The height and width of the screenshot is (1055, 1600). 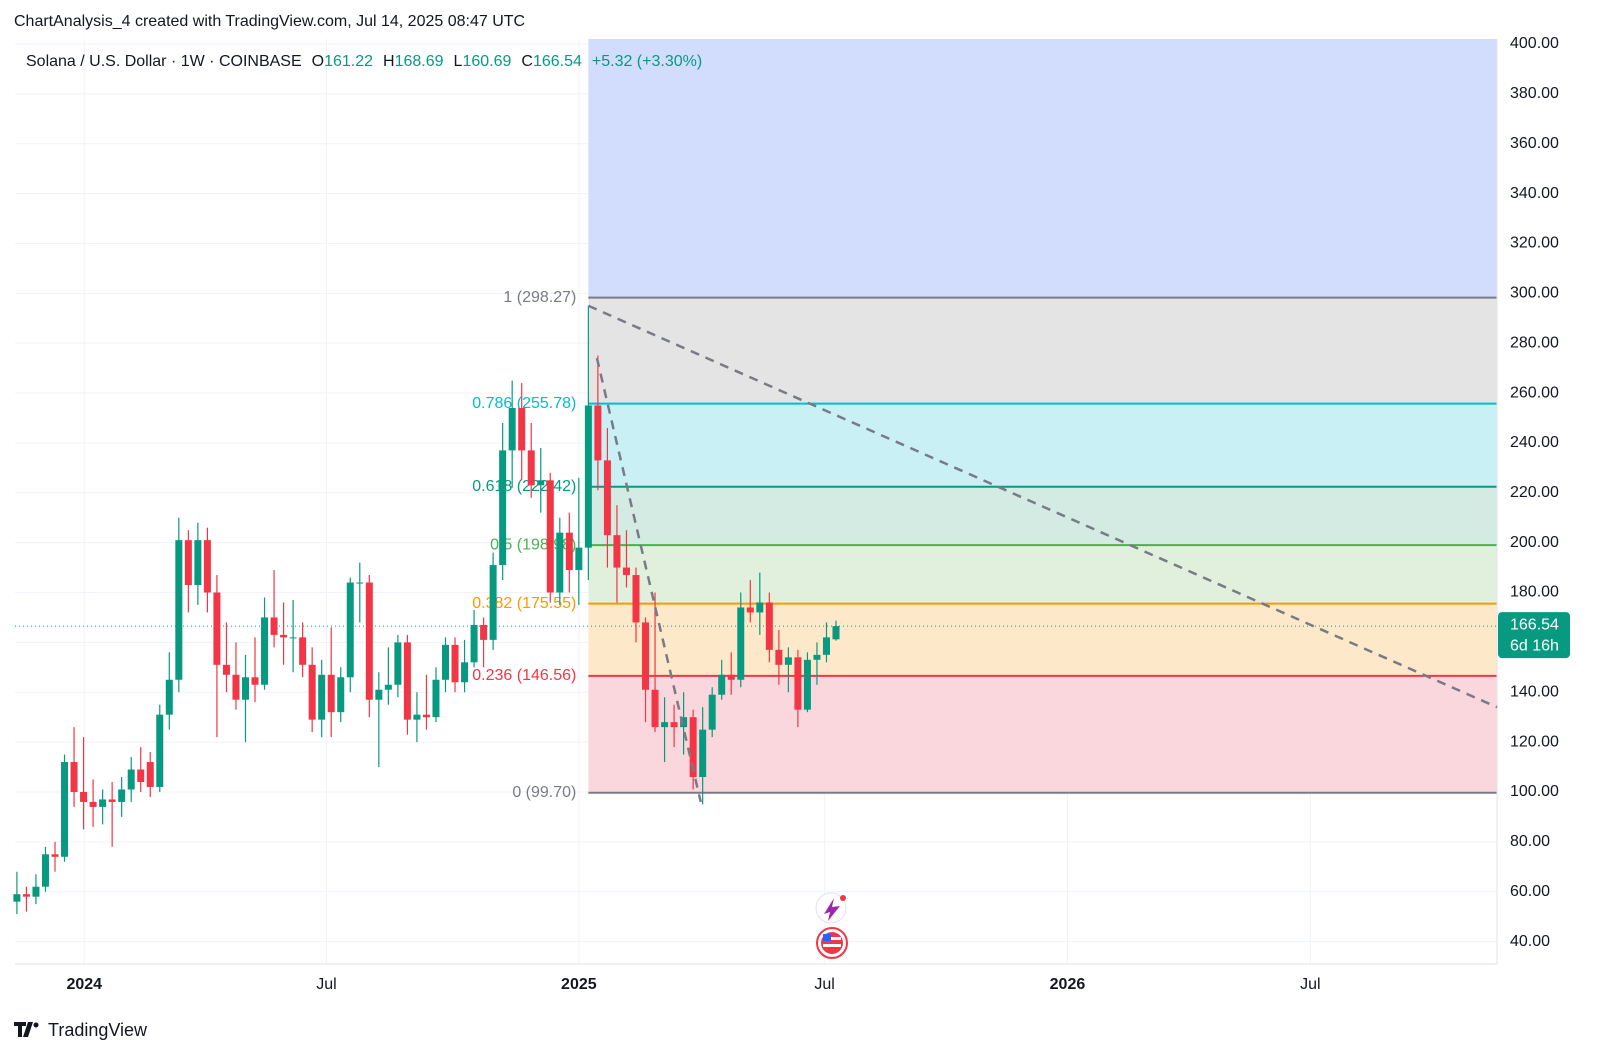 I want to click on y-tick-label: 240.00, so click(x=1534, y=442).